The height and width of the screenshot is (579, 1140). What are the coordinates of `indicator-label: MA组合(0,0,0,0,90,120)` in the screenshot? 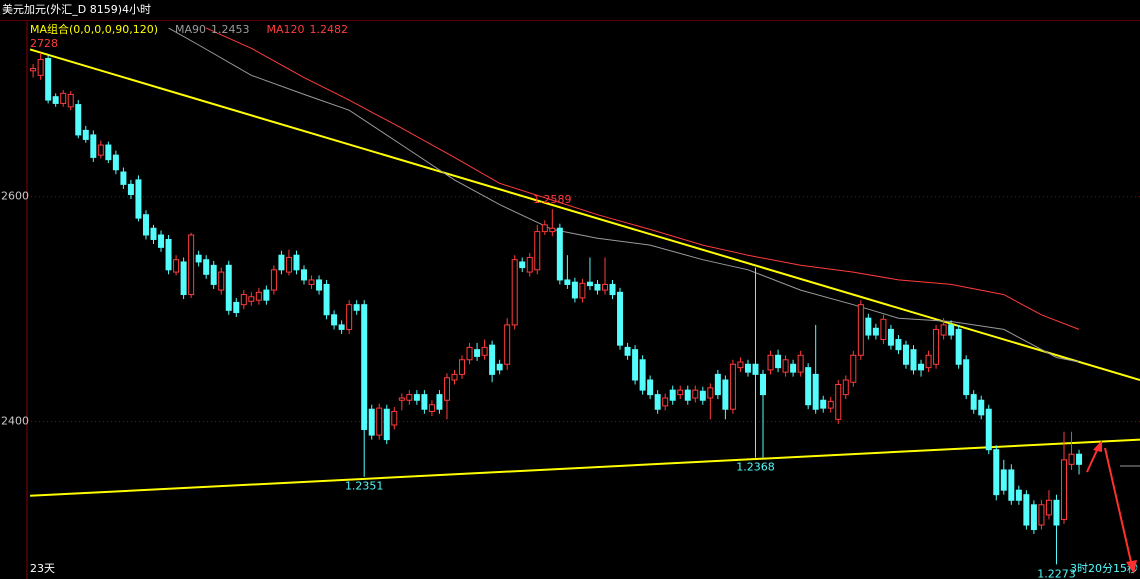 It's located at (94, 29).